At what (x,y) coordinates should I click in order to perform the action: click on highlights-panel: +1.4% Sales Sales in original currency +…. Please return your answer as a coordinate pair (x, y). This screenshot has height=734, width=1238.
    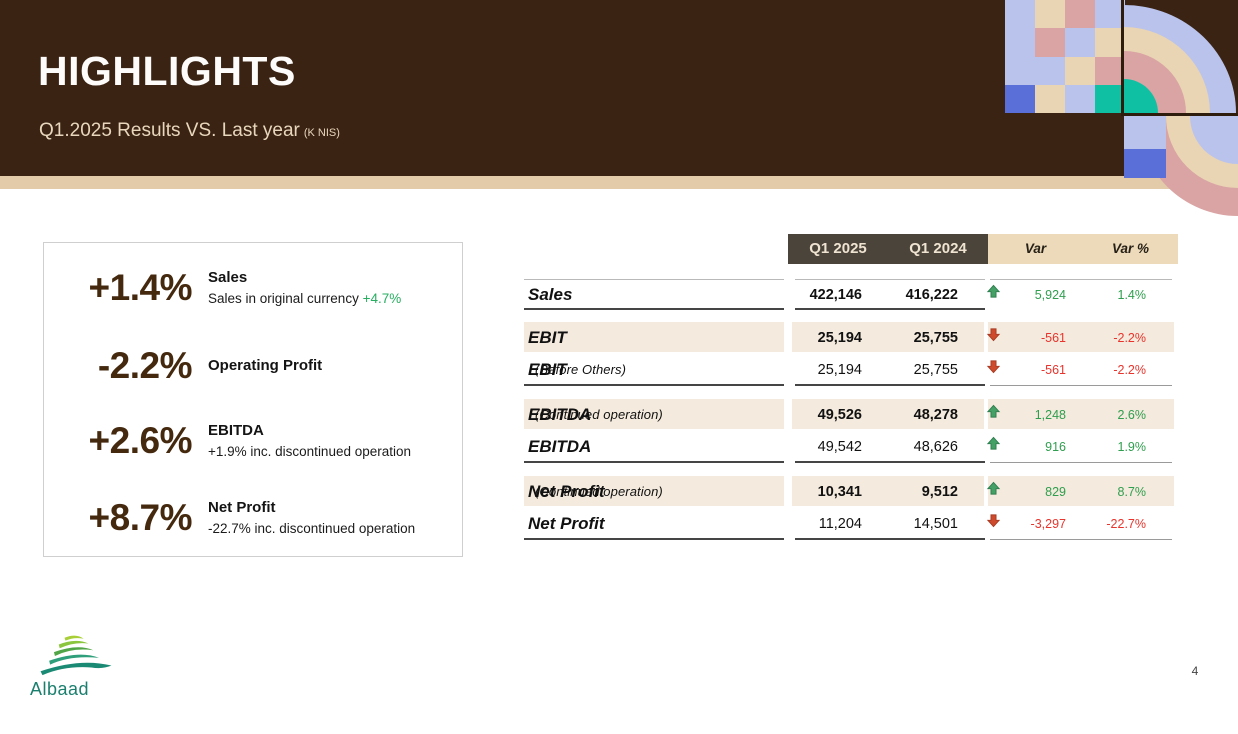
    Looking at the image, I should click on (253, 399).